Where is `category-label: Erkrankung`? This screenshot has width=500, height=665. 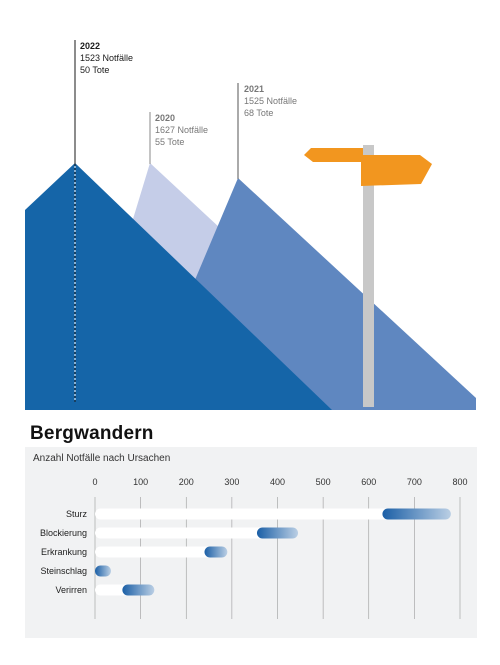 category-label: Erkrankung is located at coordinates (64, 552).